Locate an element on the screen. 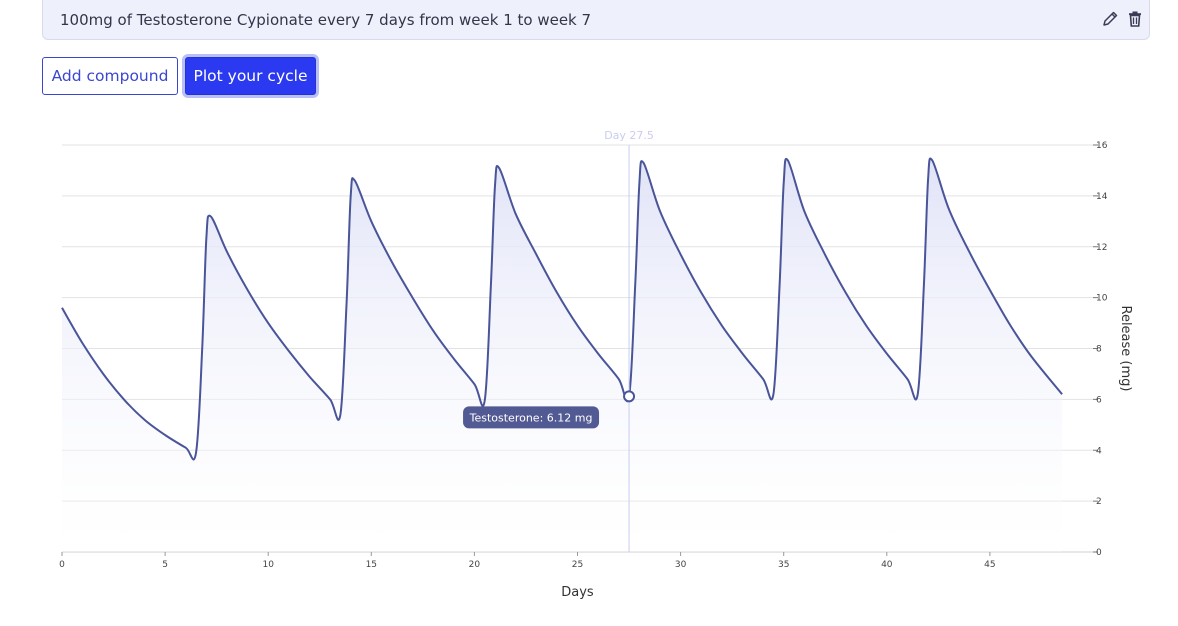 This screenshot has height=626, width=1178. x-tick-label: 45 is located at coordinates (989, 565).